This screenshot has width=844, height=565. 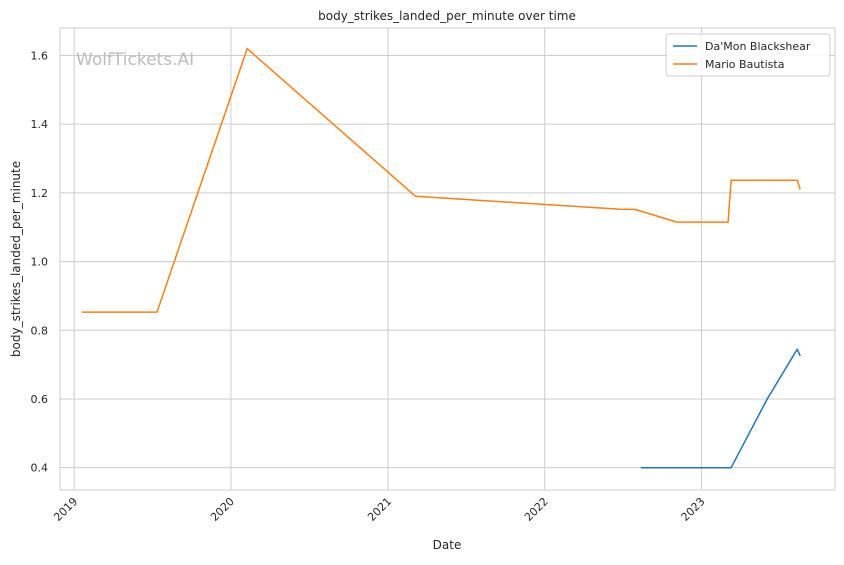 I want to click on y-axis-label: body_strikes_landed_per_minute, so click(x=16, y=259).